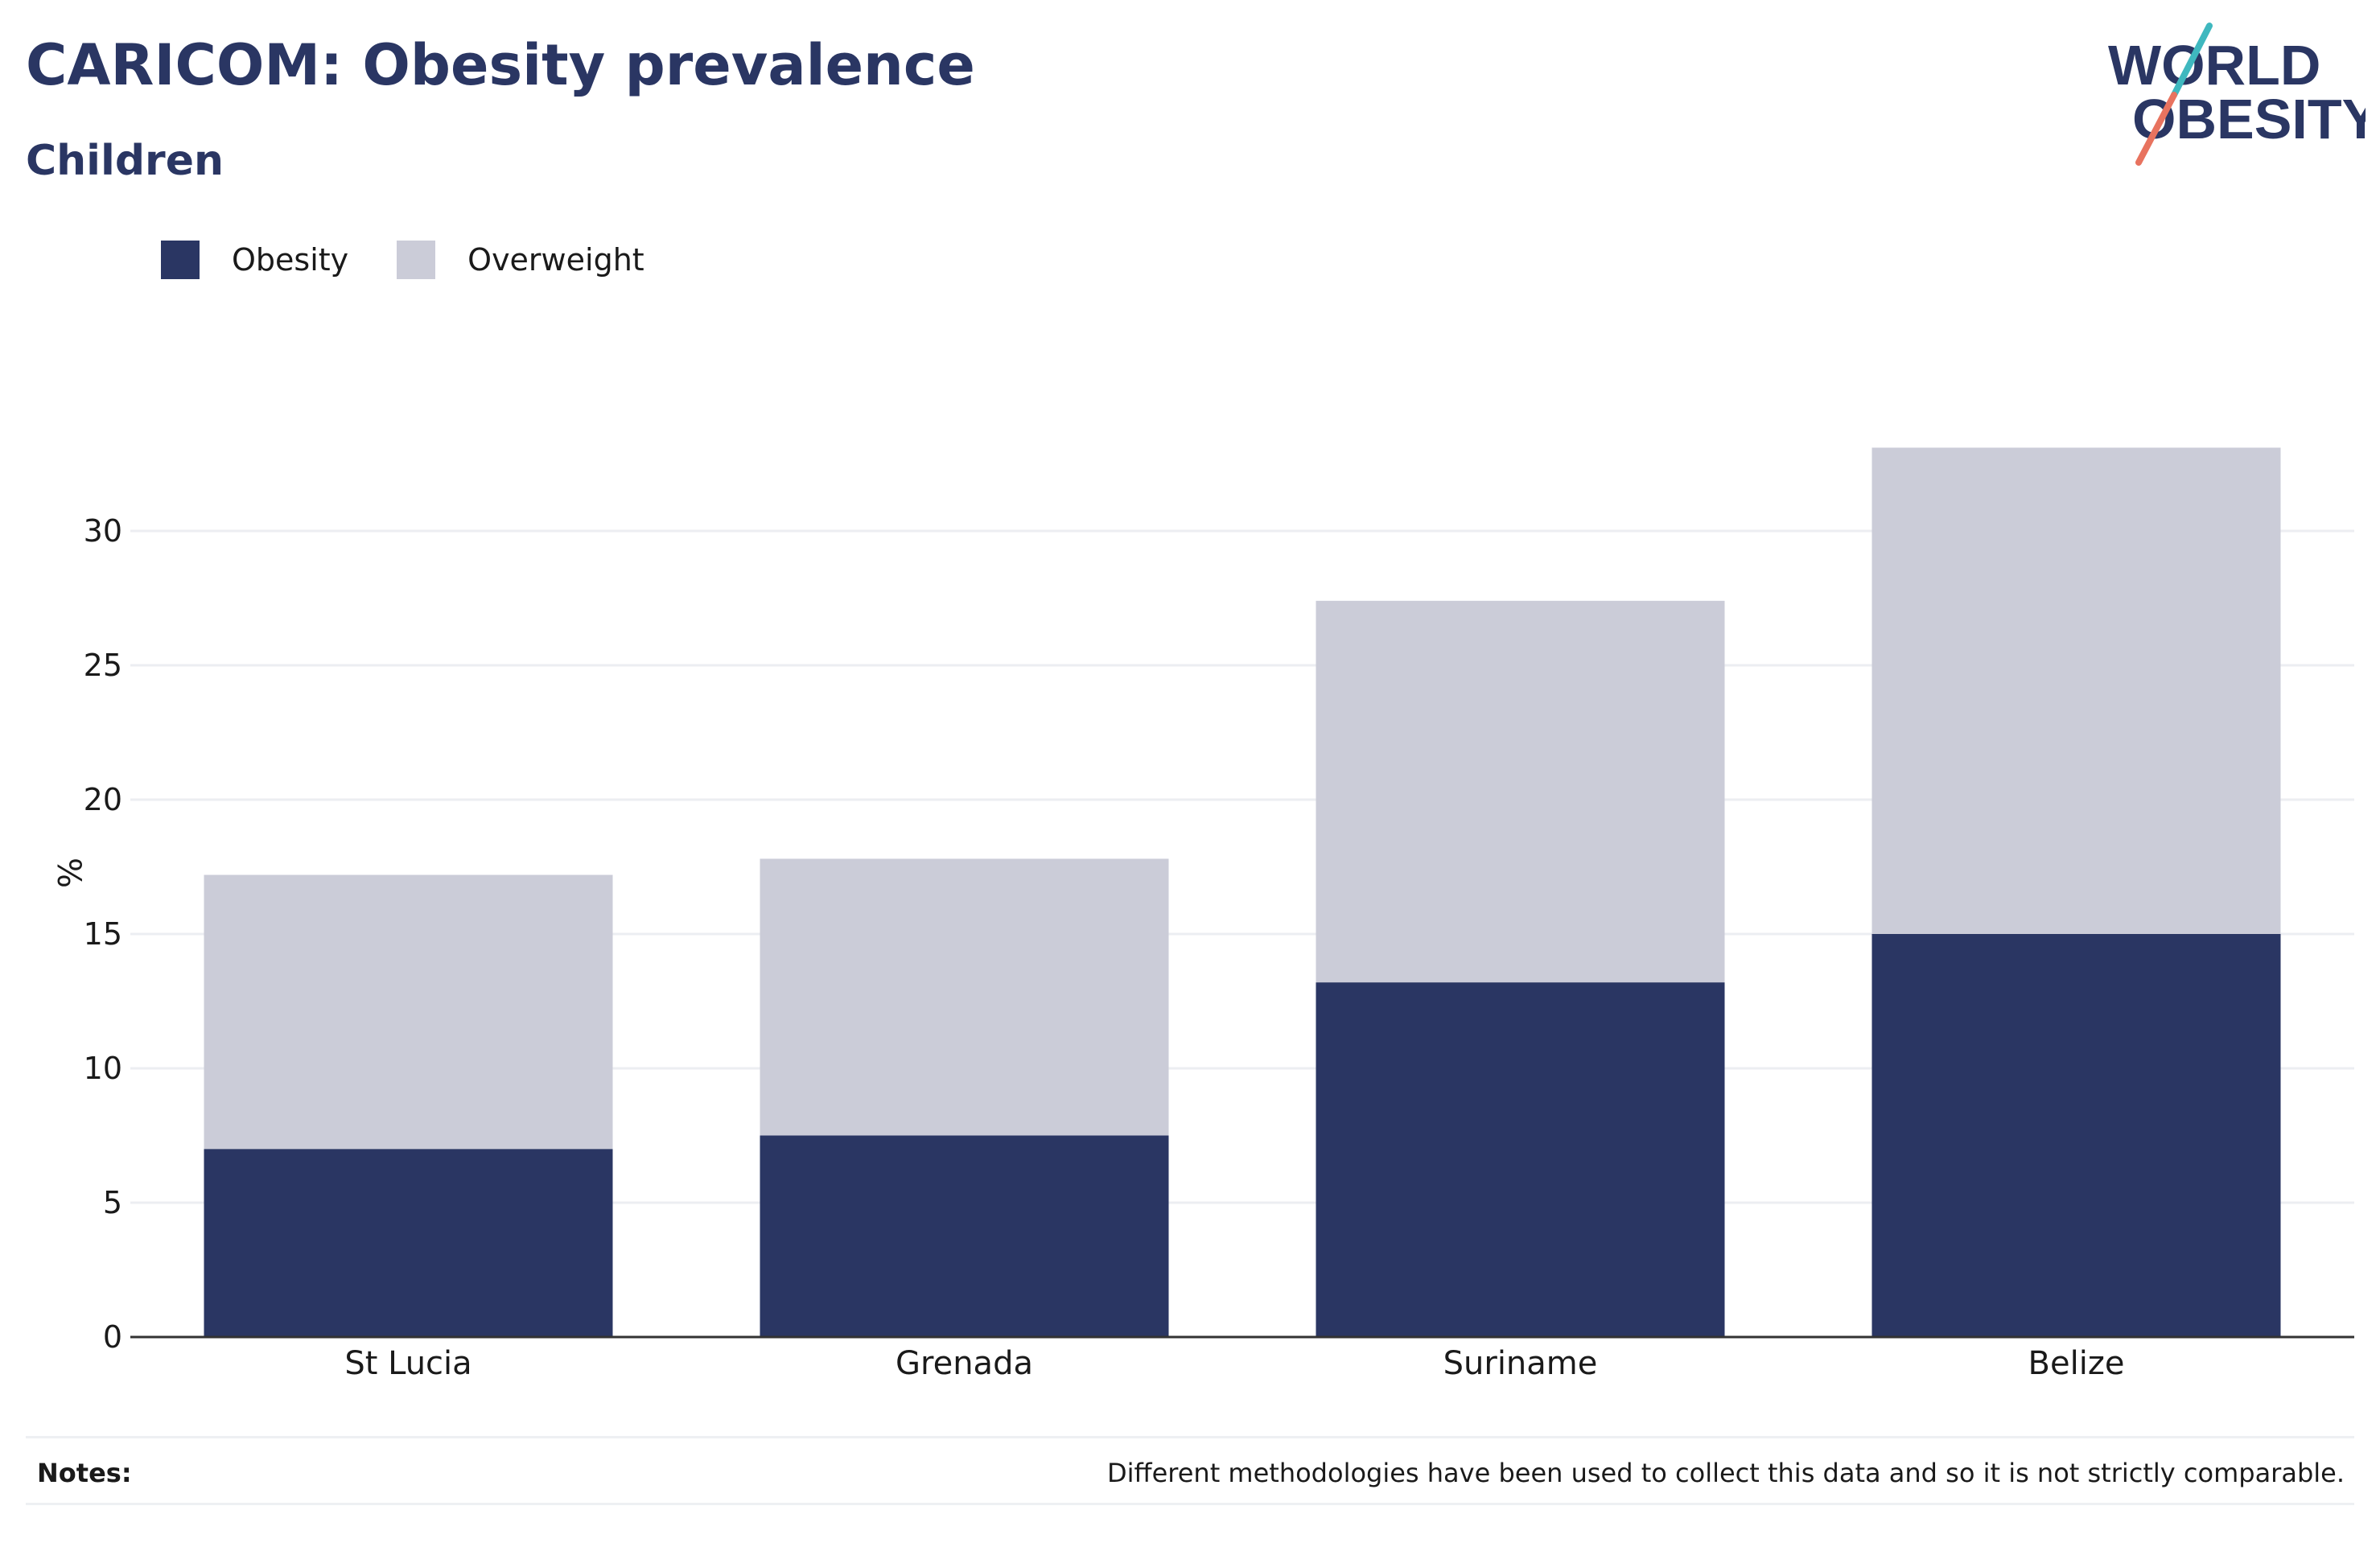 The width and height of the screenshot is (2380, 1547). Describe the element at coordinates (408, 1243) in the screenshot. I see `bar-obesity-st-lucia` at that location.